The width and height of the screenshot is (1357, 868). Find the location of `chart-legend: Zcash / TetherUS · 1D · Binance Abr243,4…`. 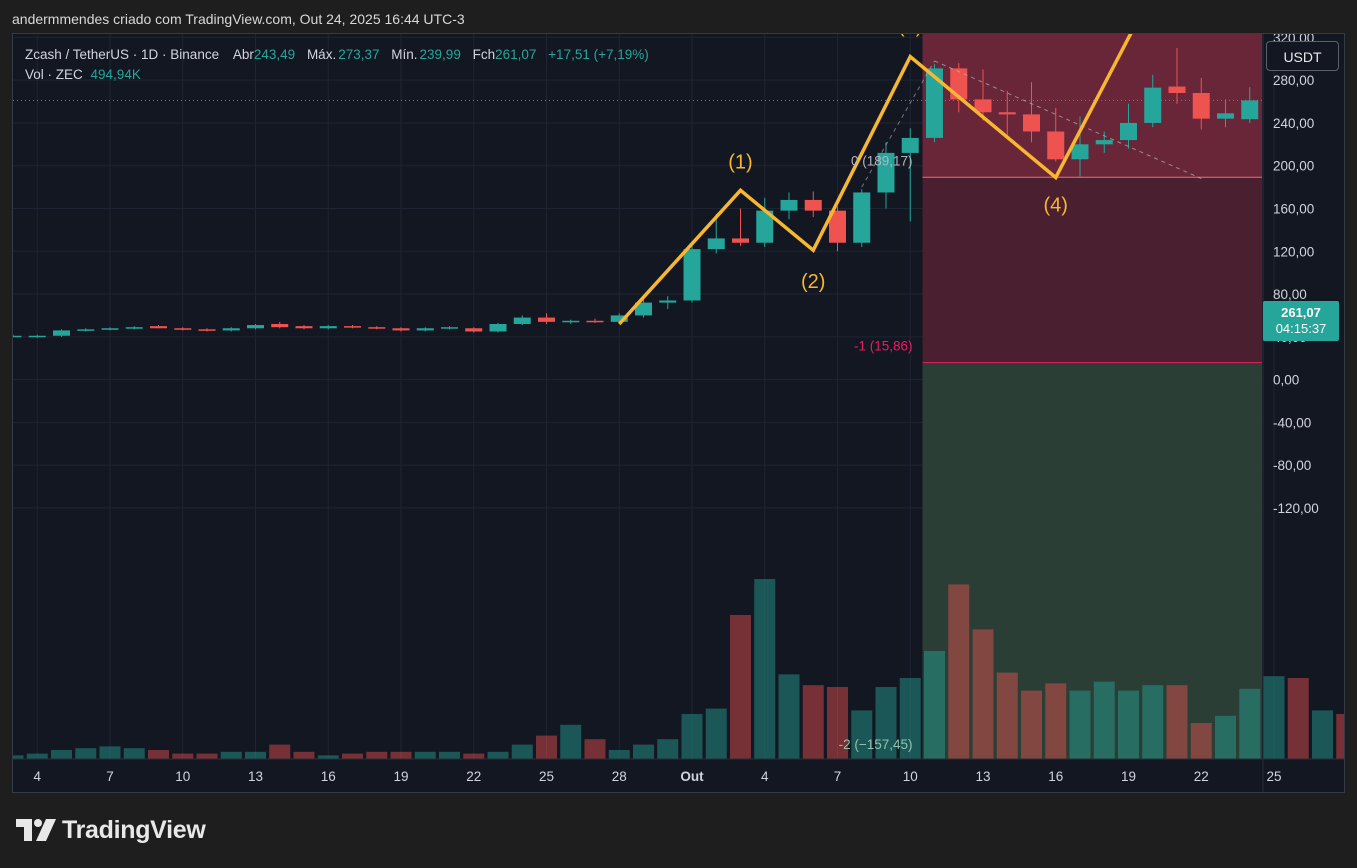

chart-legend: Zcash / TetherUS · 1D · Binance Abr243,4… is located at coordinates (341, 65).